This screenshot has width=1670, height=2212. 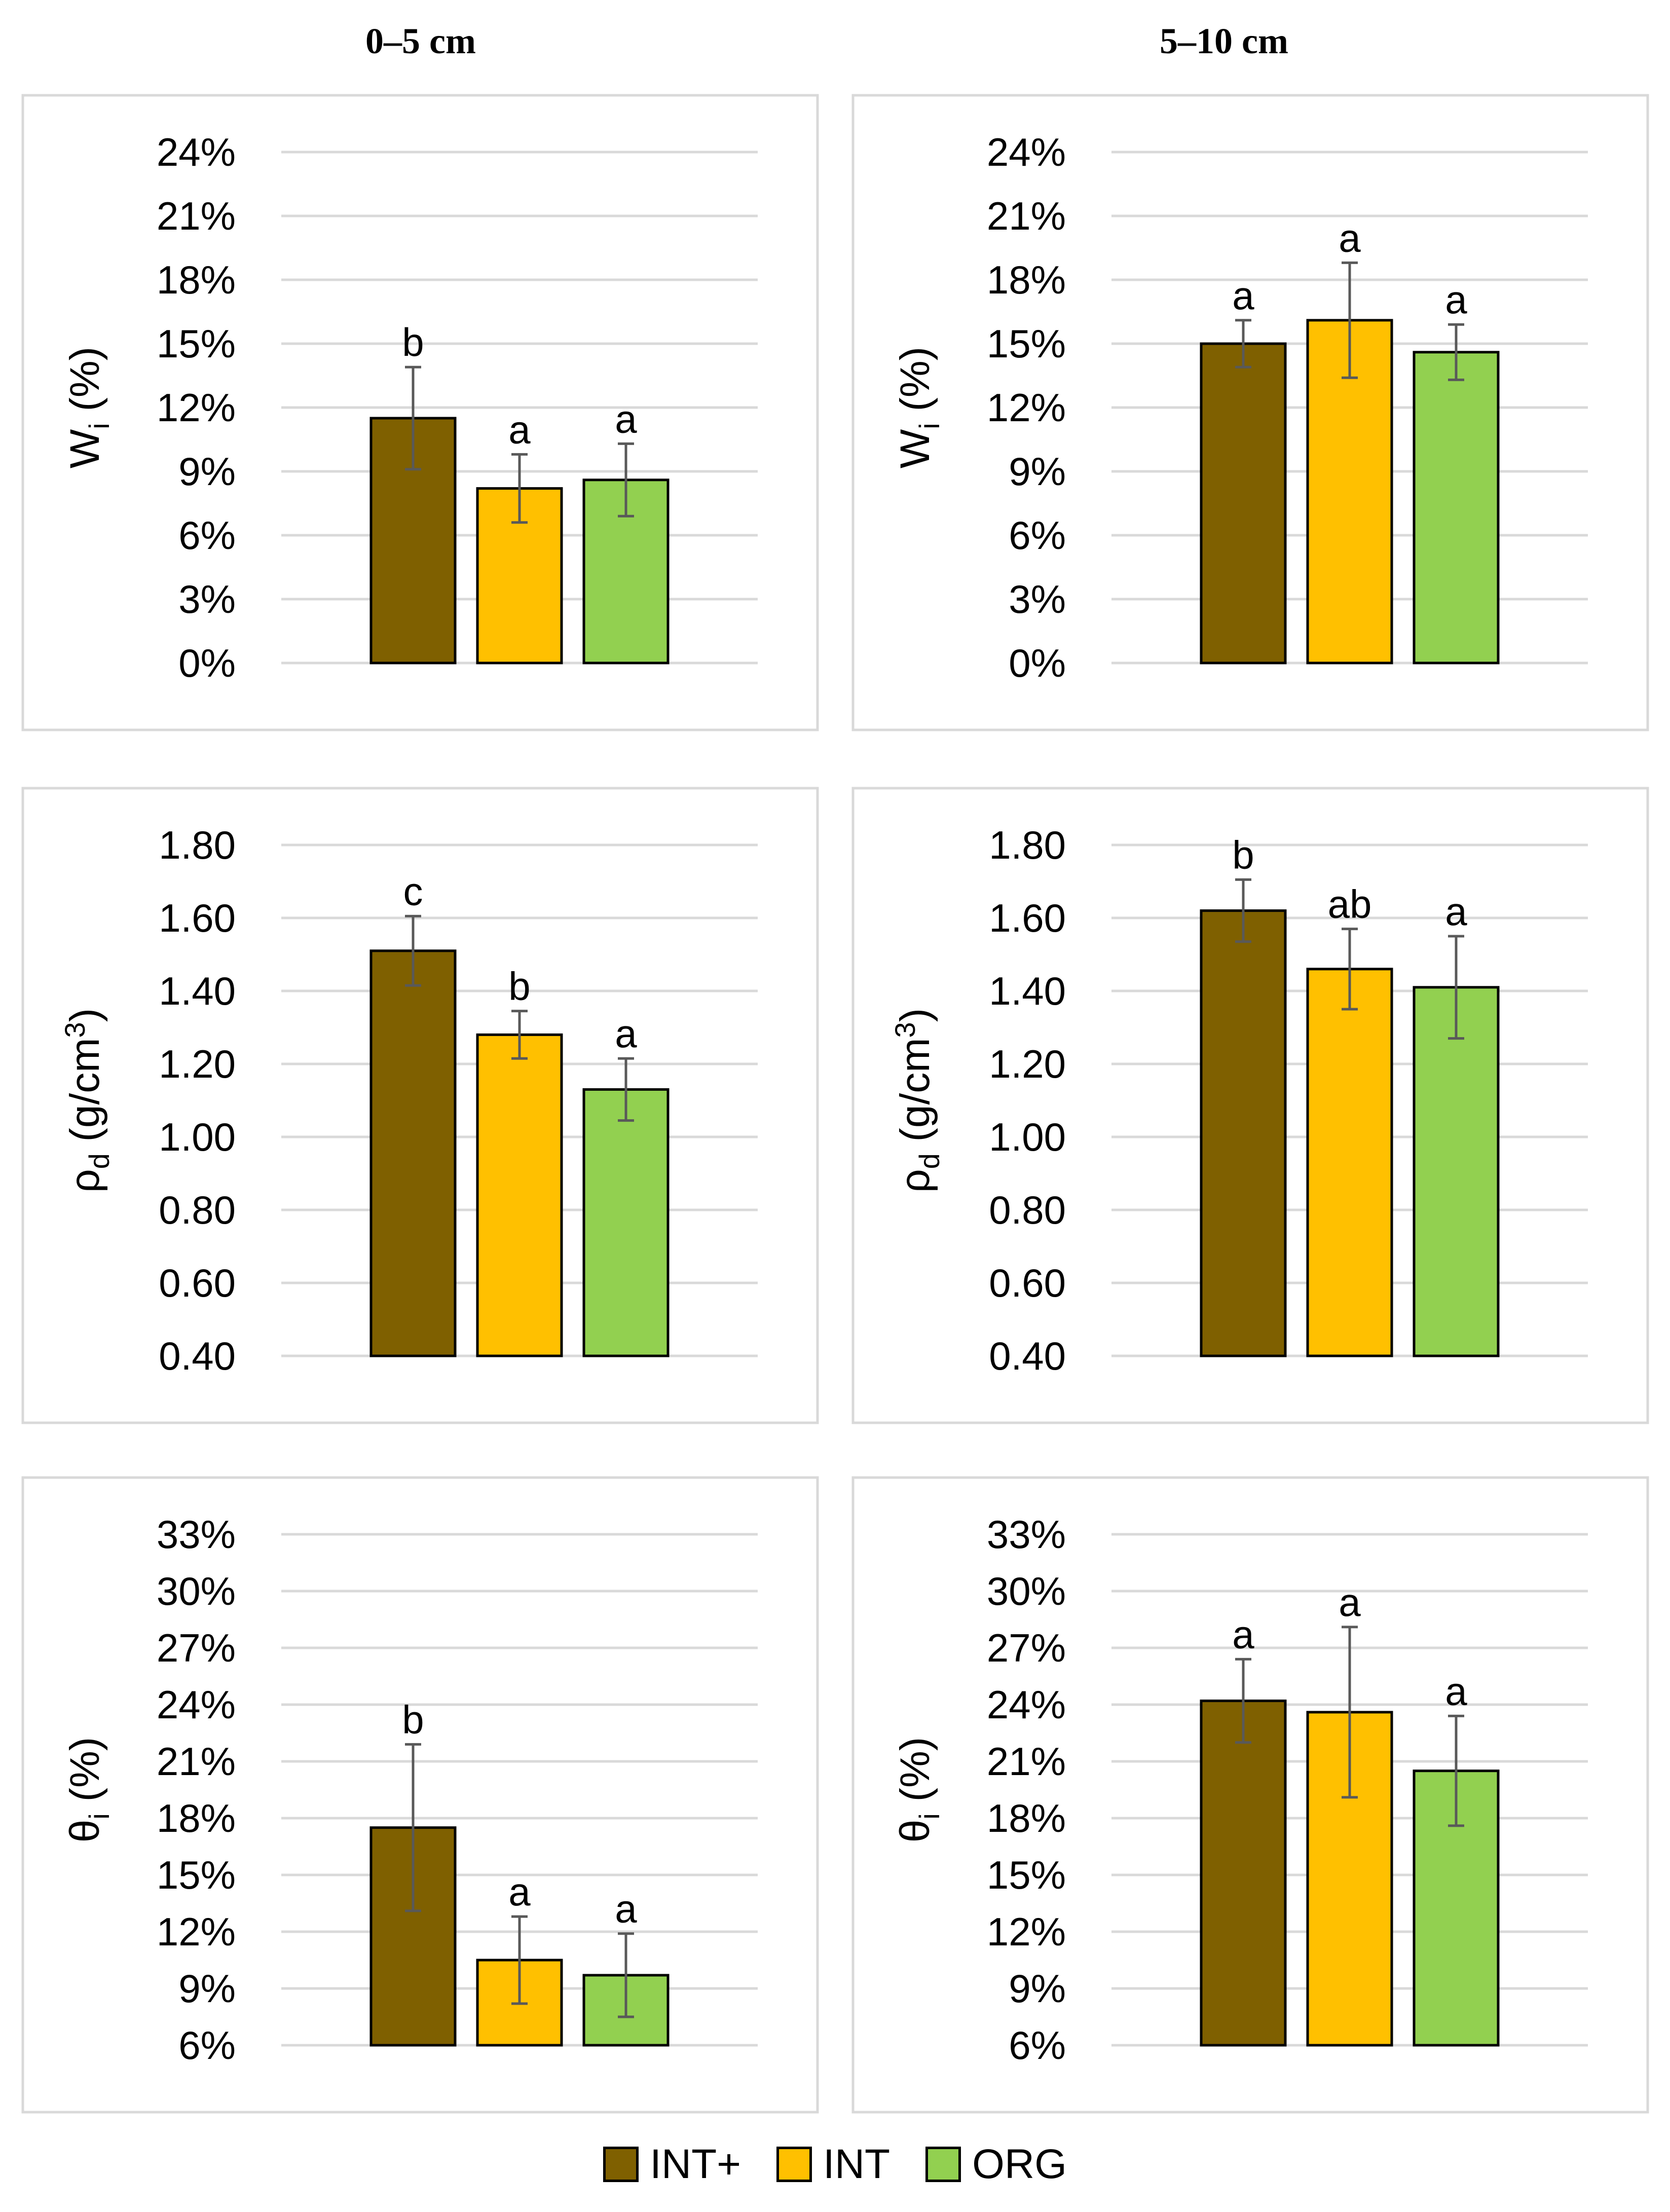 What do you see at coordinates (696, 2164) in the screenshot?
I see `legend-label-int-plus: INT+` at bounding box center [696, 2164].